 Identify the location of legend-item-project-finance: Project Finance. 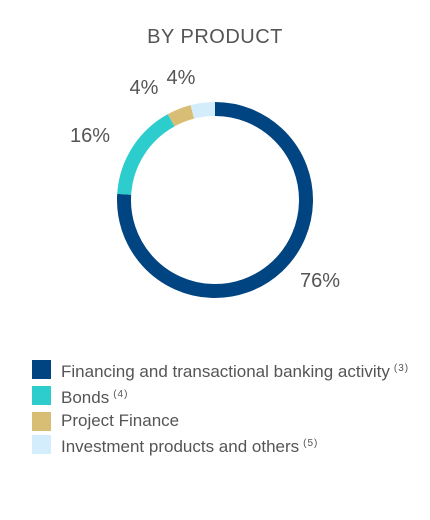
(222, 420).